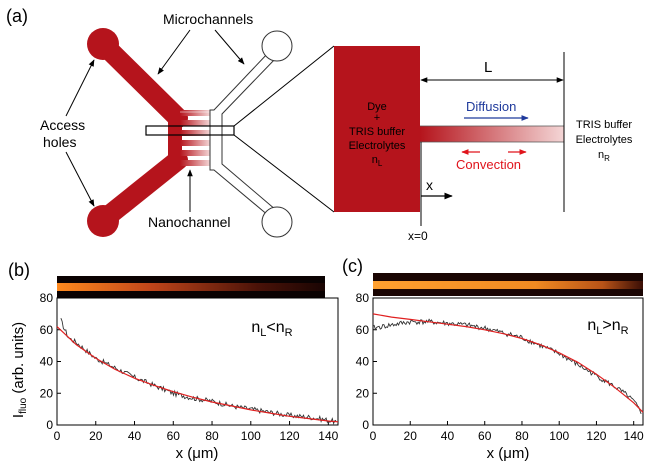  What do you see at coordinates (492, 134) in the screenshot?
I see `nanochannel-zoomed` at bounding box center [492, 134].